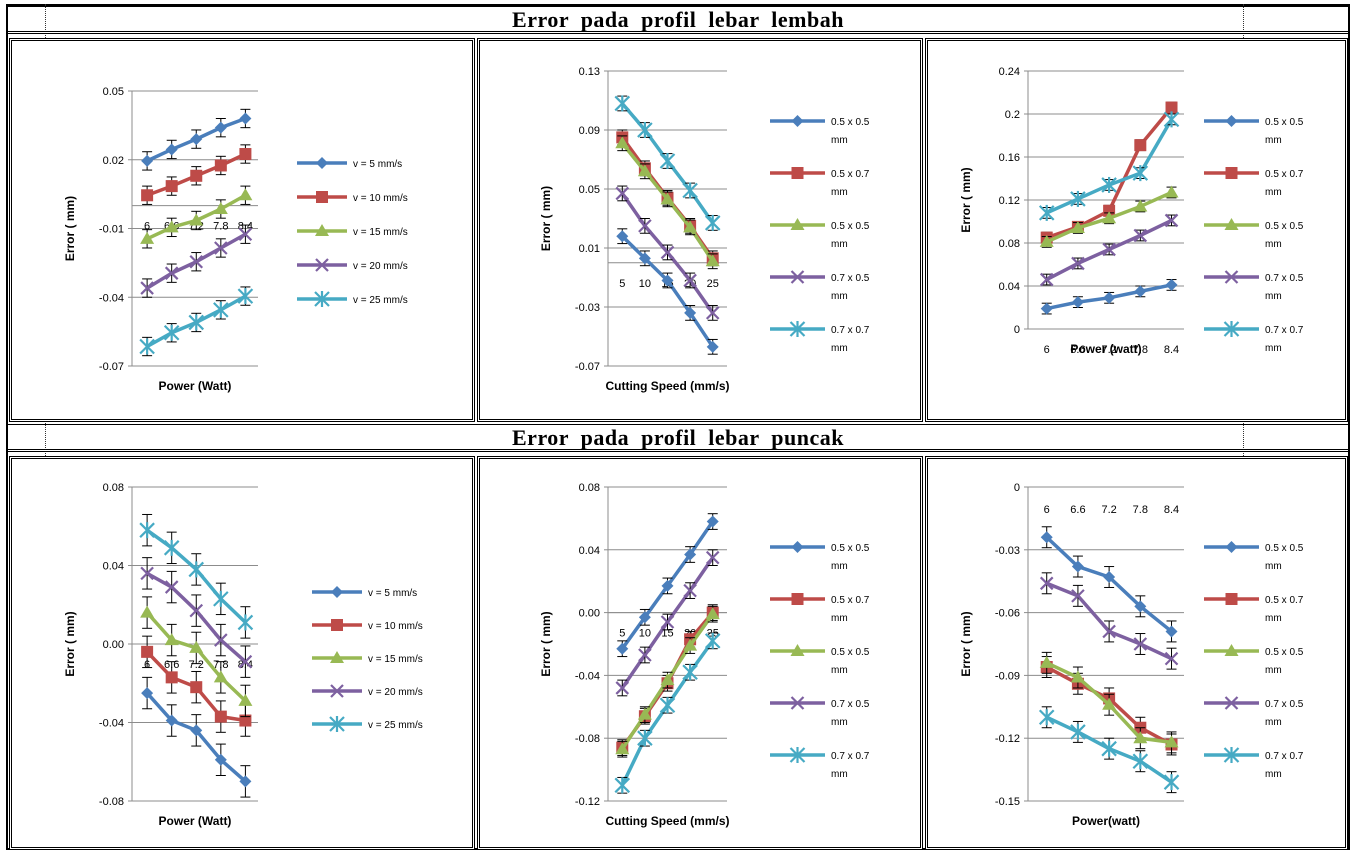 The image size is (1356, 852). I want to click on section-title-row-peak: Error pada profil lebar puncak, so click(678, 438).